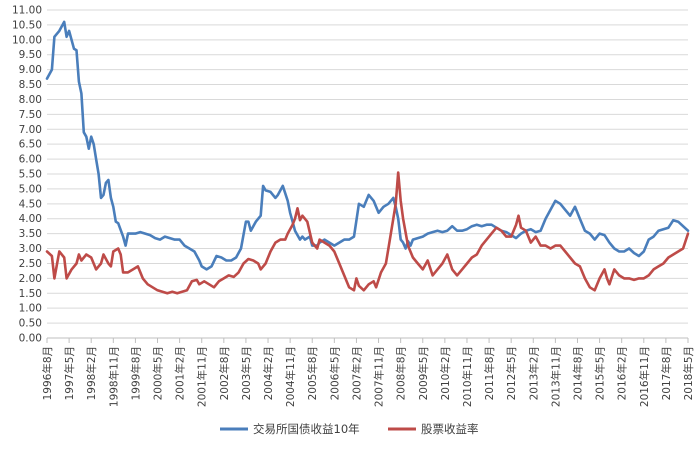  What do you see at coordinates (69, 373) in the screenshot?
I see `x-tick-label: 1997年5月` at bounding box center [69, 373].